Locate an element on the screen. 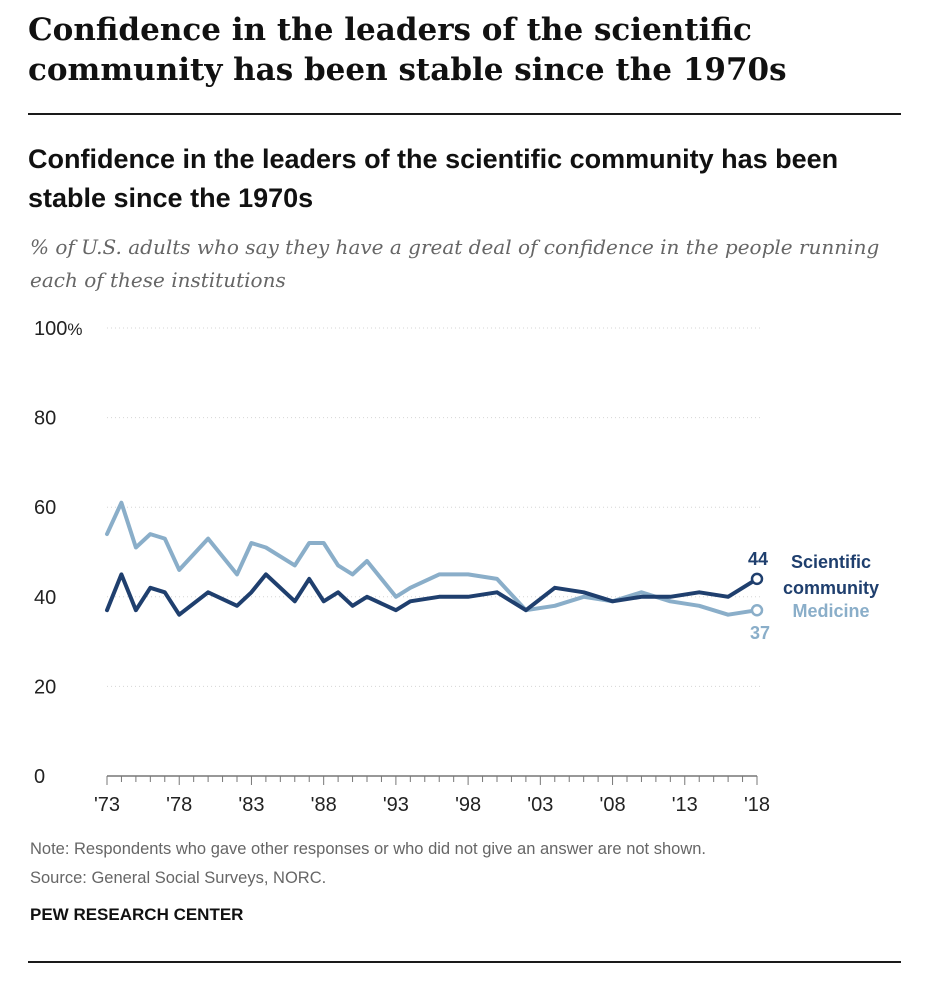 The image size is (936, 990). x-tick-label: '98 is located at coordinates (468, 805).